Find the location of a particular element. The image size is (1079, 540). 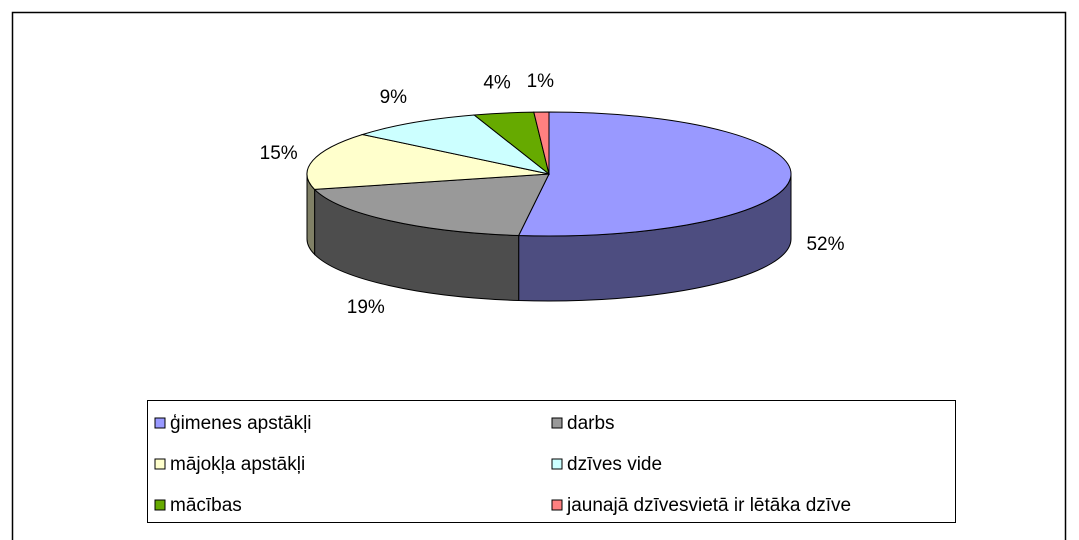

legend-label: mājokļa apstākļi is located at coordinates (237, 464).